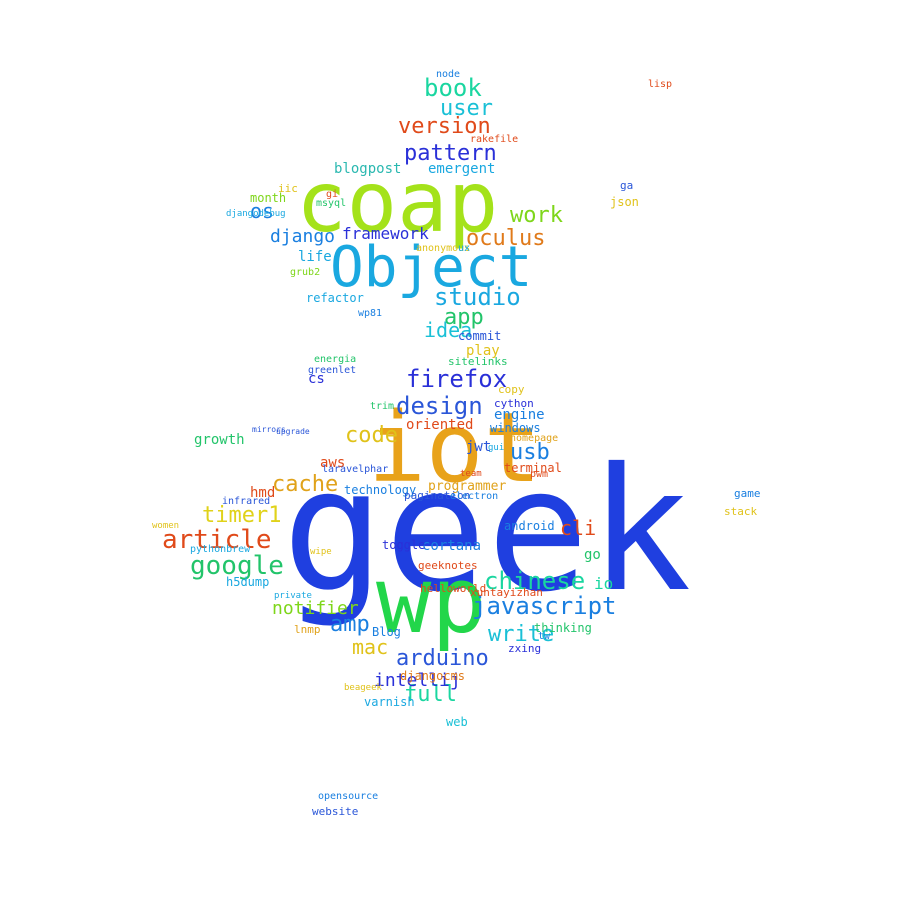 The height and width of the screenshot is (900, 900). Describe the element at coordinates (385, 233) in the screenshot. I see `word-framework: framework` at that location.